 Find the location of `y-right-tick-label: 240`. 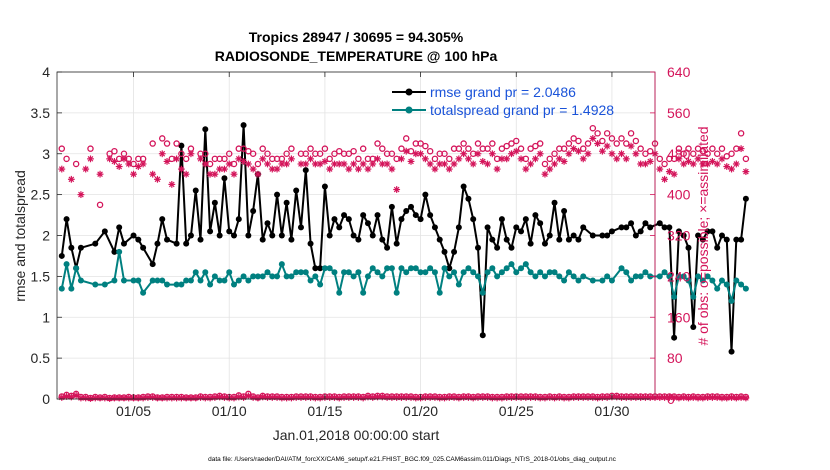

y-right-tick-label: 240 is located at coordinates (679, 276).